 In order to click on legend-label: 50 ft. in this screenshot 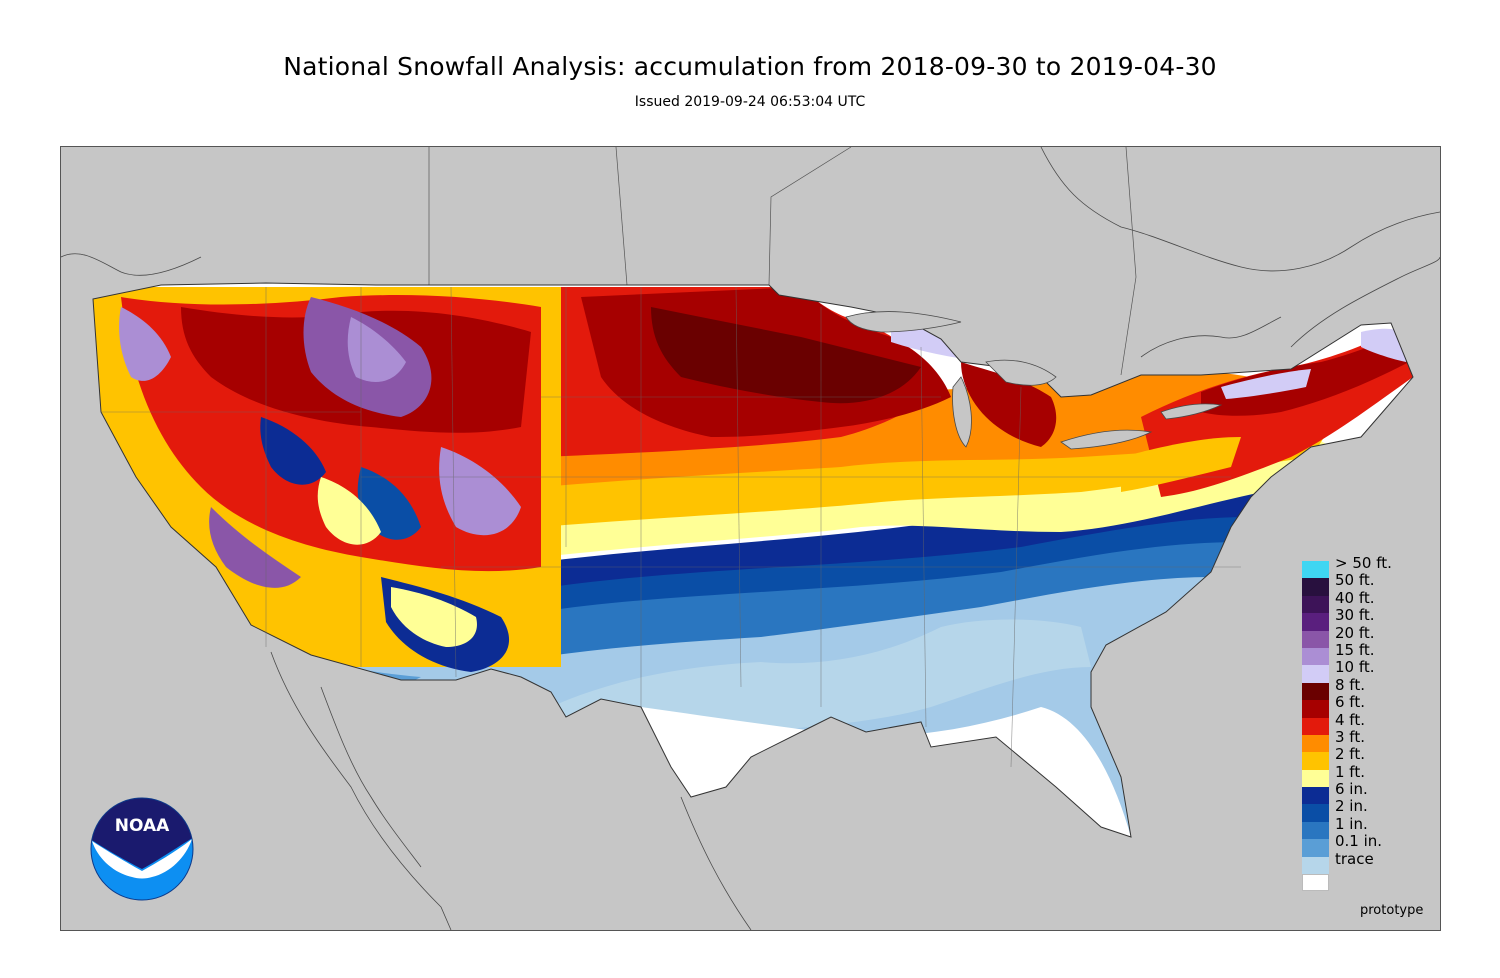, I will do `click(1355, 580)`.